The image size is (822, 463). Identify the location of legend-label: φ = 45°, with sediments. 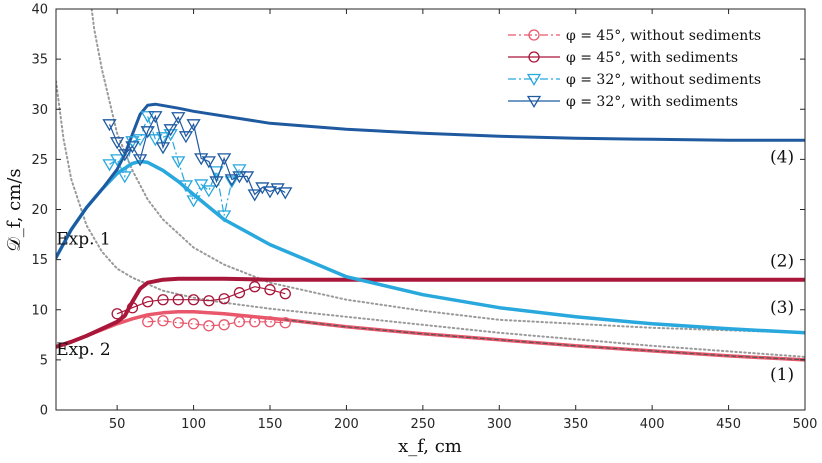
(652, 58).